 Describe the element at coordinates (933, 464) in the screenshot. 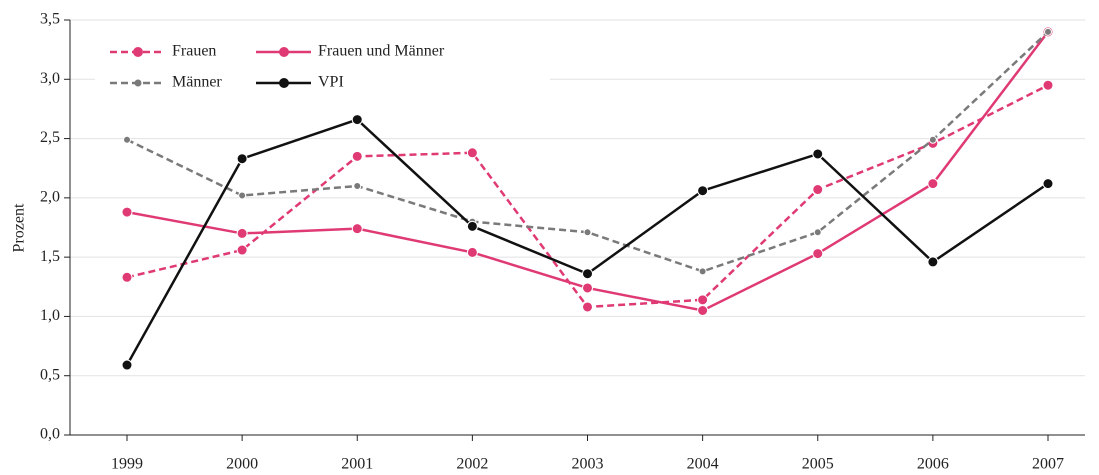

I see `x-tick-label: 2006` at that location.